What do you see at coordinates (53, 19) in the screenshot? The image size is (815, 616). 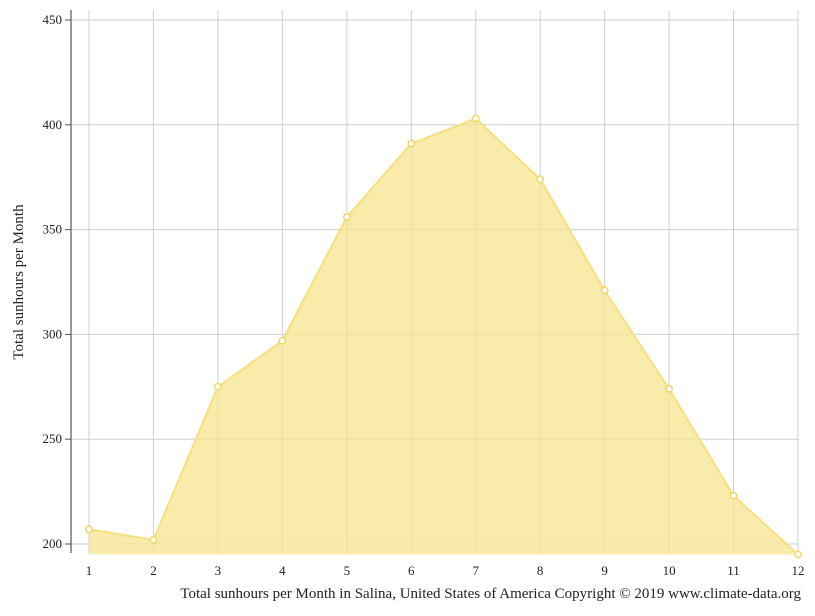 I see `y-tick-label: 450` at bounding box center [53, 19].